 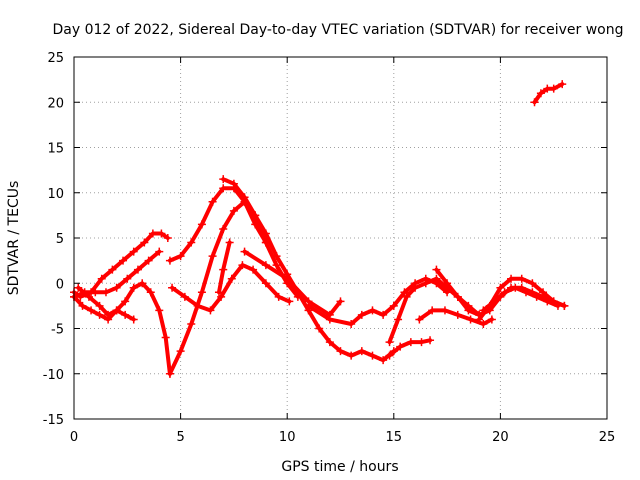 I want to click on y-tick-label: -5, so click(x=57, y=330).